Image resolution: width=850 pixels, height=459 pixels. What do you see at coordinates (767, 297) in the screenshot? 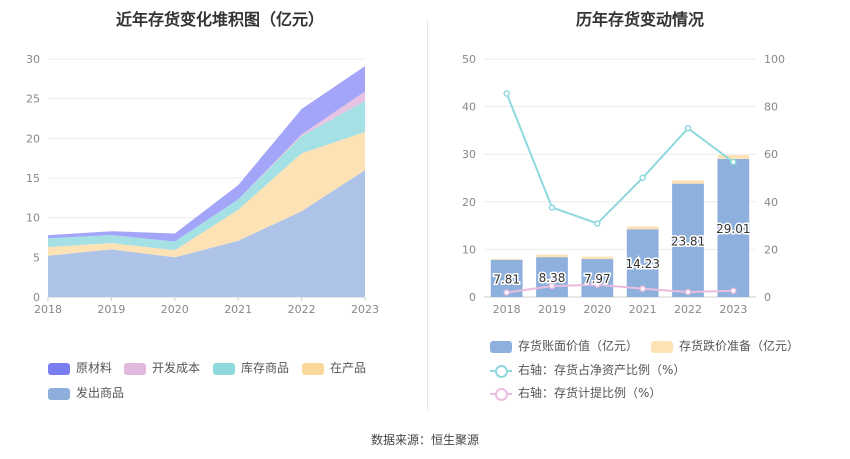
I see `y2-tick-label: 0` at bounding box center [767, 297].